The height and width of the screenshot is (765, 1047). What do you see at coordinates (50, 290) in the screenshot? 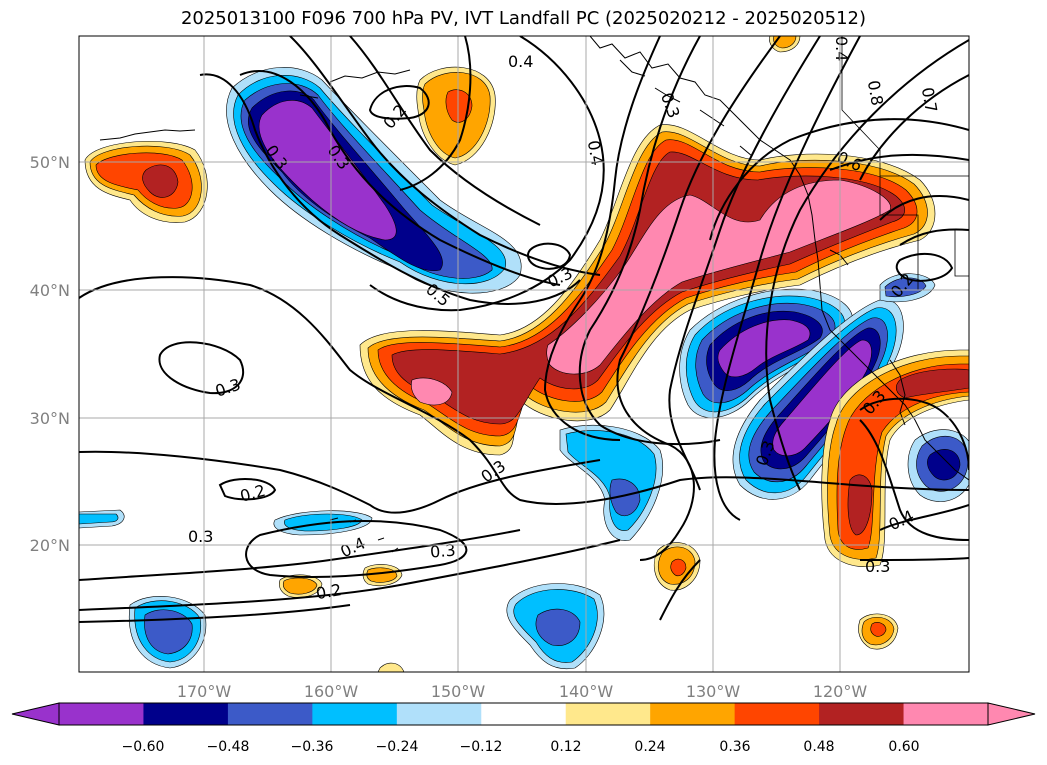
I see `lat-tick-label: 40°N` at bounding box center [50, 290].